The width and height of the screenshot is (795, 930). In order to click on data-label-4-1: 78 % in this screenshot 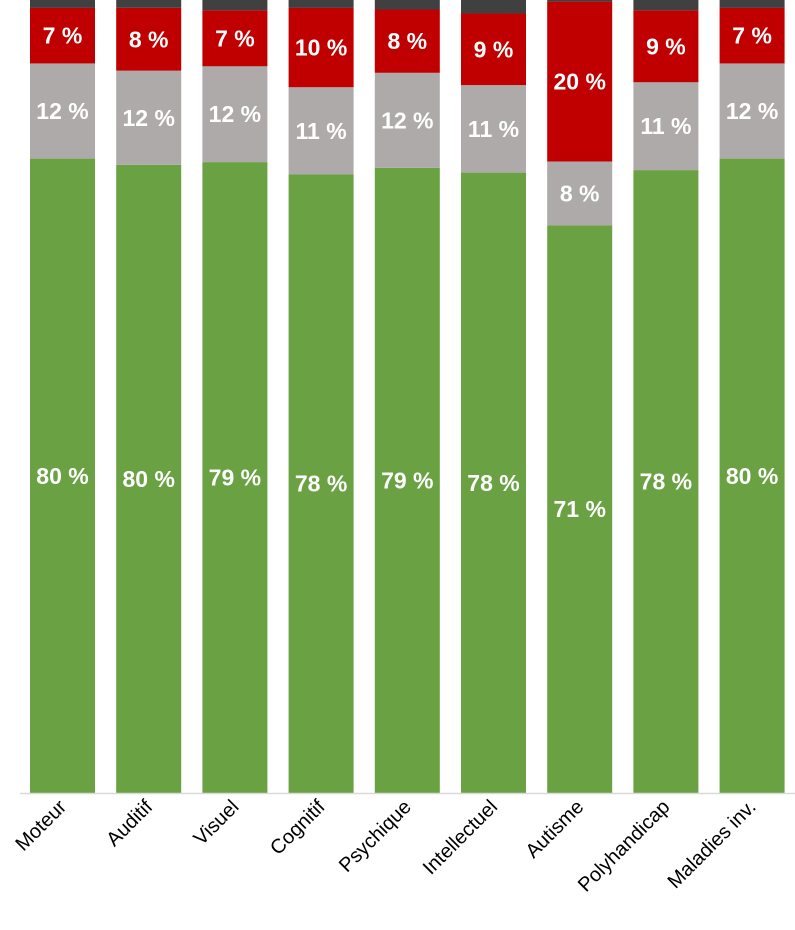, I will do `click(321, 484)`.